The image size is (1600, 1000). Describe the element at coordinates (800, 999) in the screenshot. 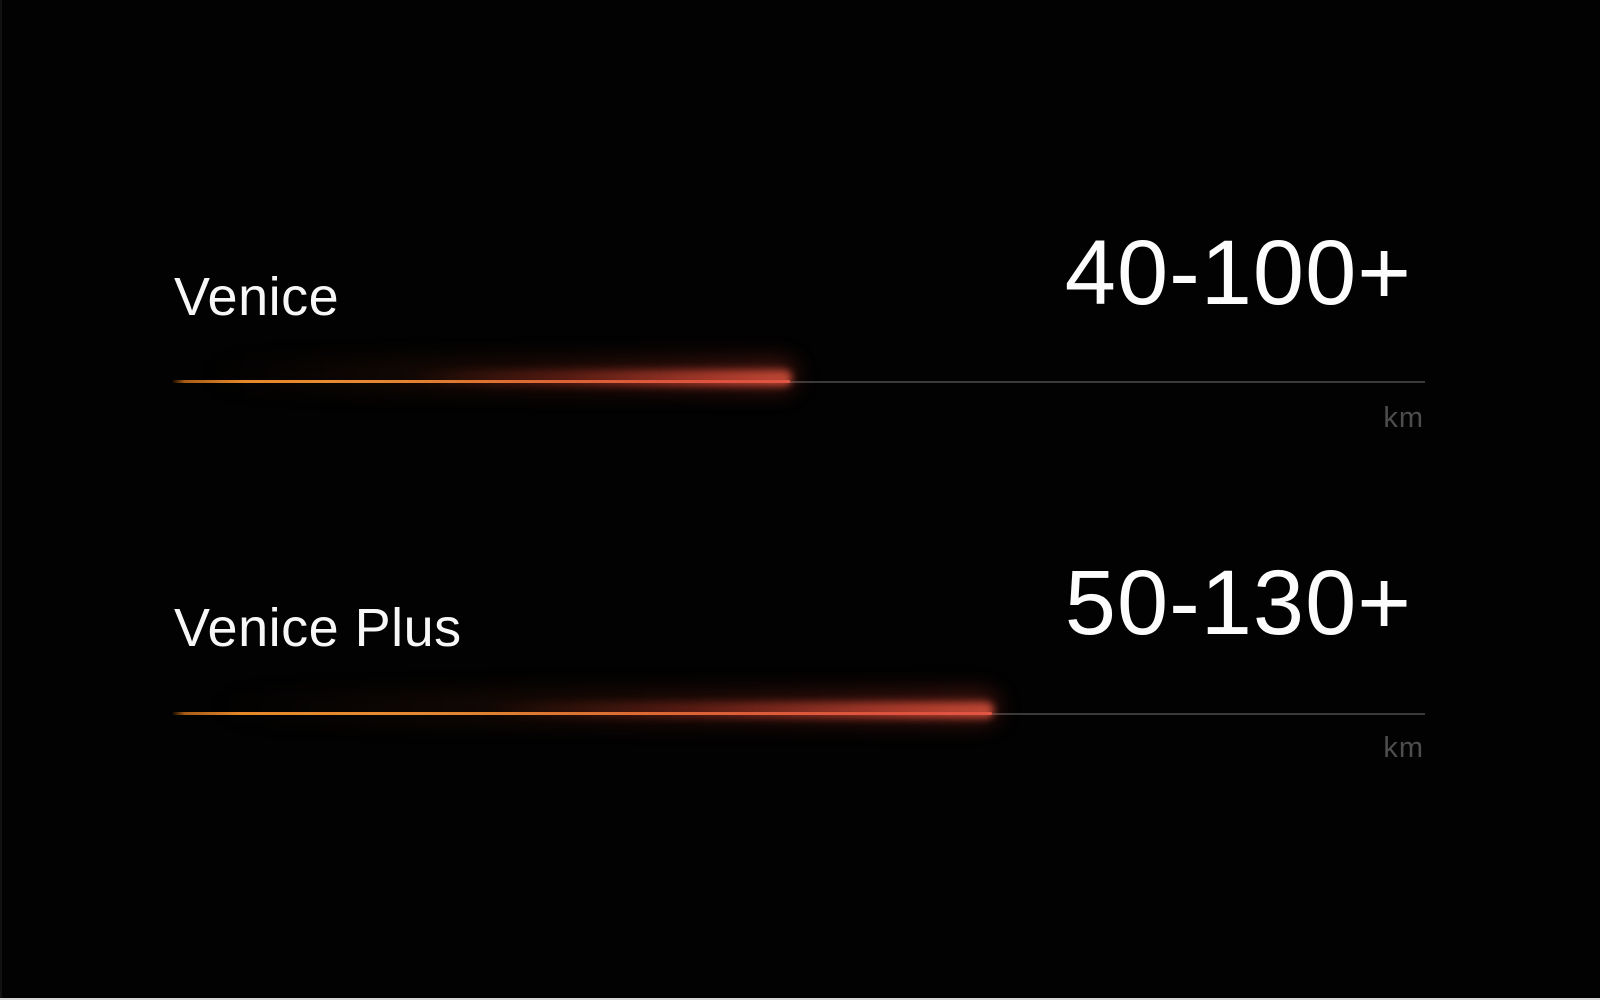

I see `image-bottom-edge` at that location.